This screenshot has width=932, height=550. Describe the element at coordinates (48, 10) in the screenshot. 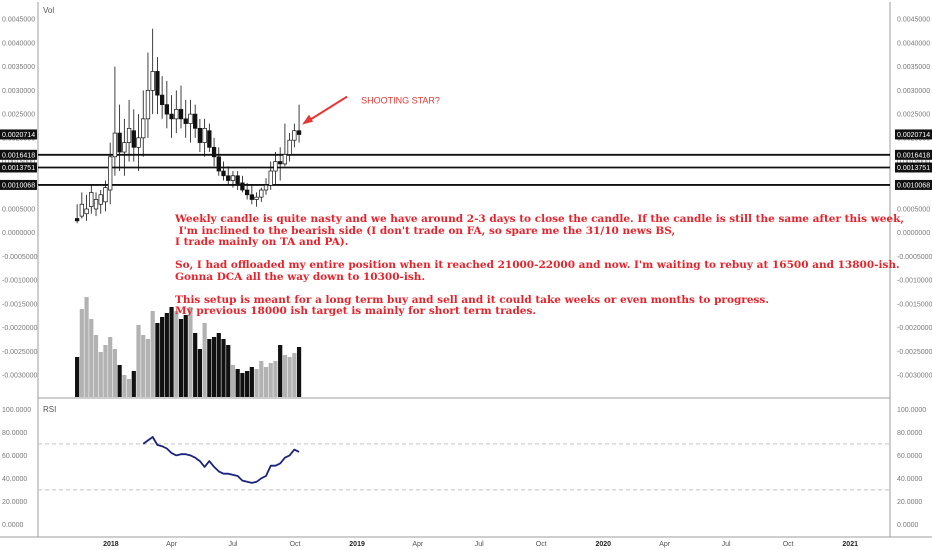

I see `price-pane-label: Vol` at that location.